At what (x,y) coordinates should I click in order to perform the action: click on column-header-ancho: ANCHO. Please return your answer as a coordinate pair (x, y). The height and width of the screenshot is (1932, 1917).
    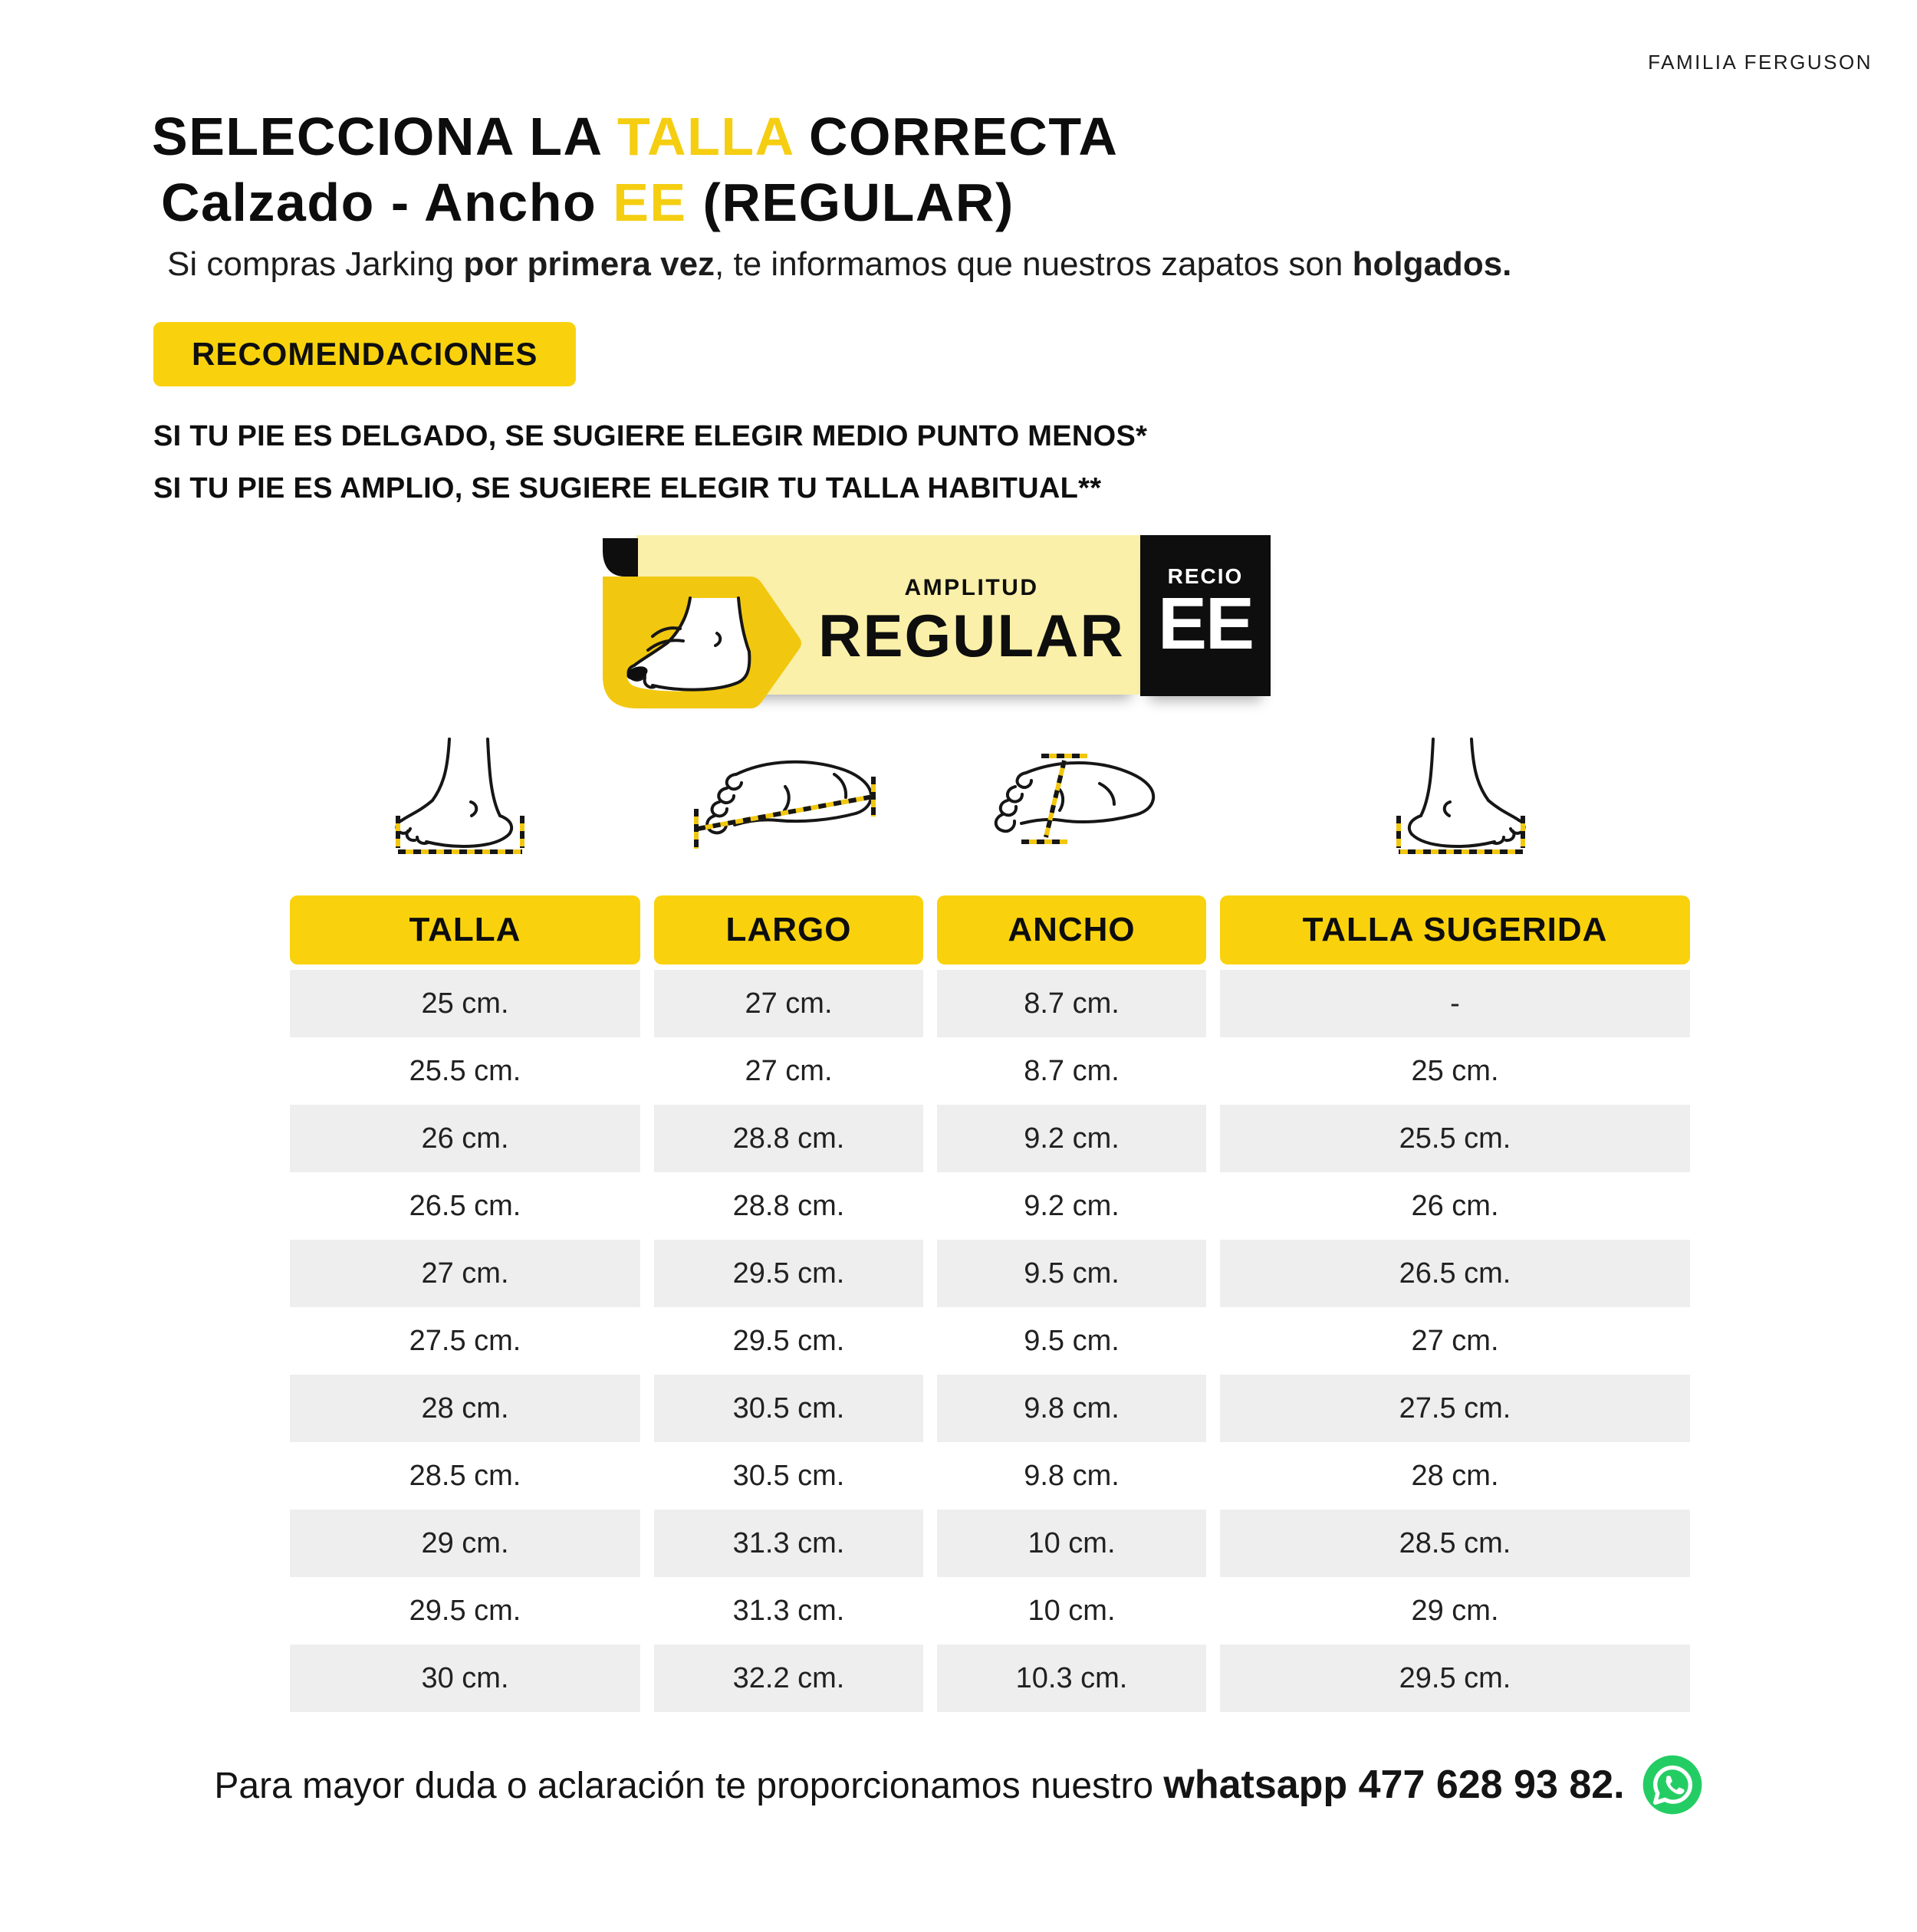
    Looking at the image, I should click on (1071, 929).